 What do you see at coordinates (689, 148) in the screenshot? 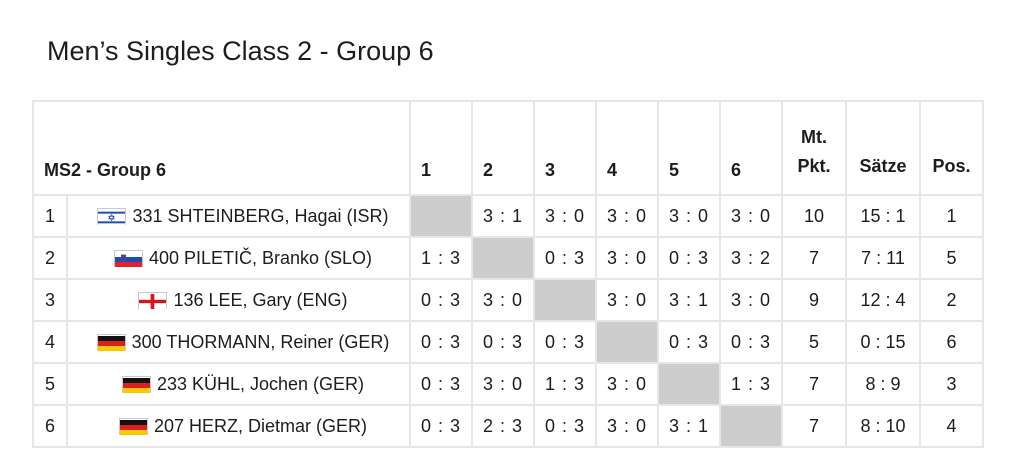
I see `match-header-5: 5` at bounding box center [689, 148].